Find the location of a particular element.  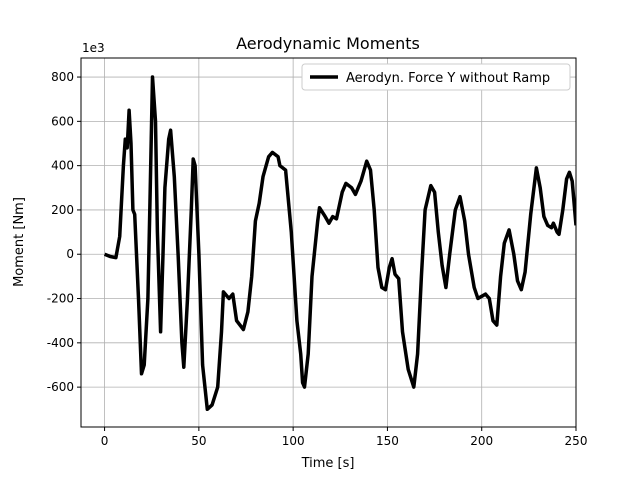

x-tick-label: 150 is located at coordinates (387, 441).